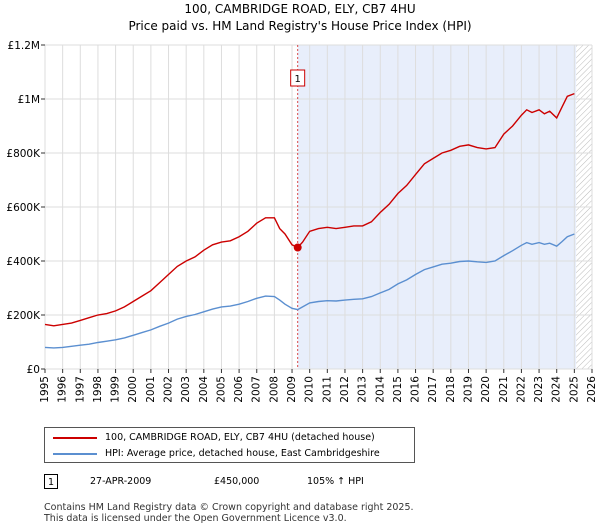 This screenshot has width=600, height=530. I want to click on x-tick-label: 2022, so click(521, 389).